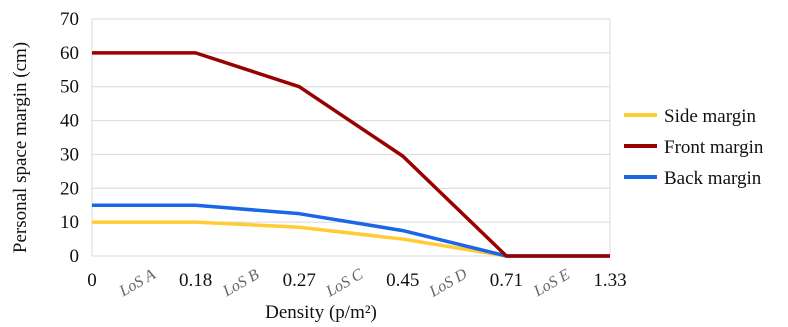 The image size is (788, 327). I want to click on y-tick-label: 60, so click(69, 53).